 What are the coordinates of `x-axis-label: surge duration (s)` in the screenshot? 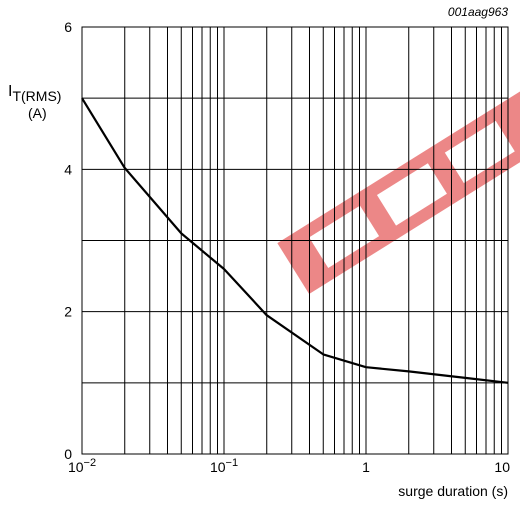 It's located at (453, 491).